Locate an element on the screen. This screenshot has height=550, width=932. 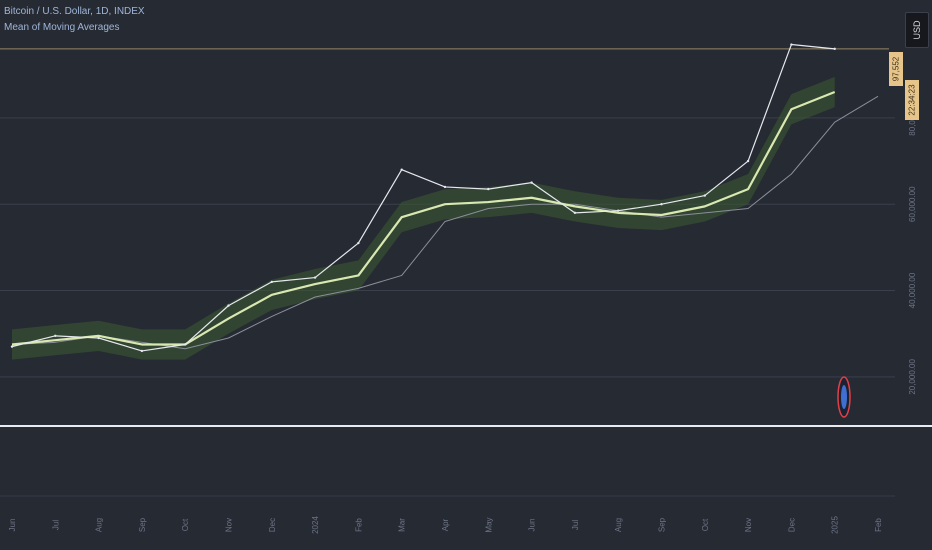
time-tick-label: 2024 is located at coordinates (315, 525).